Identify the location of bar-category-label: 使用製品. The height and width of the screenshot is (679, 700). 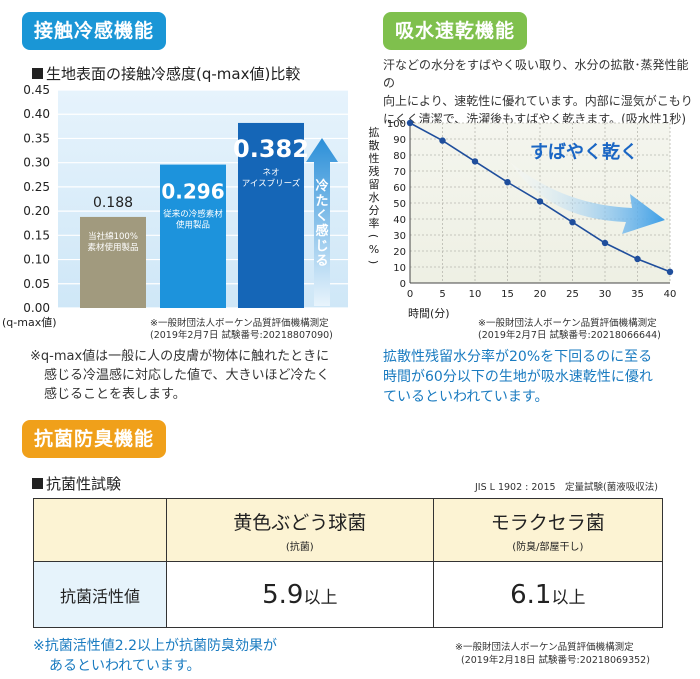
(193, 225).